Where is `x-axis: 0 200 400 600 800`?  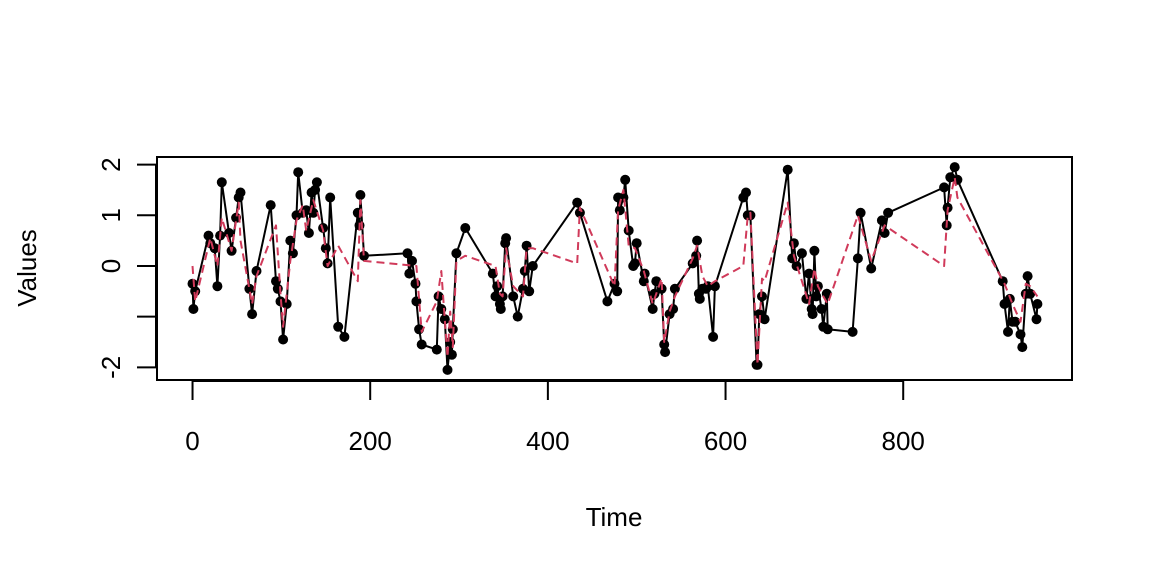
x-axis: 0 200 400 600 800 is located at coordinates (555, 418).